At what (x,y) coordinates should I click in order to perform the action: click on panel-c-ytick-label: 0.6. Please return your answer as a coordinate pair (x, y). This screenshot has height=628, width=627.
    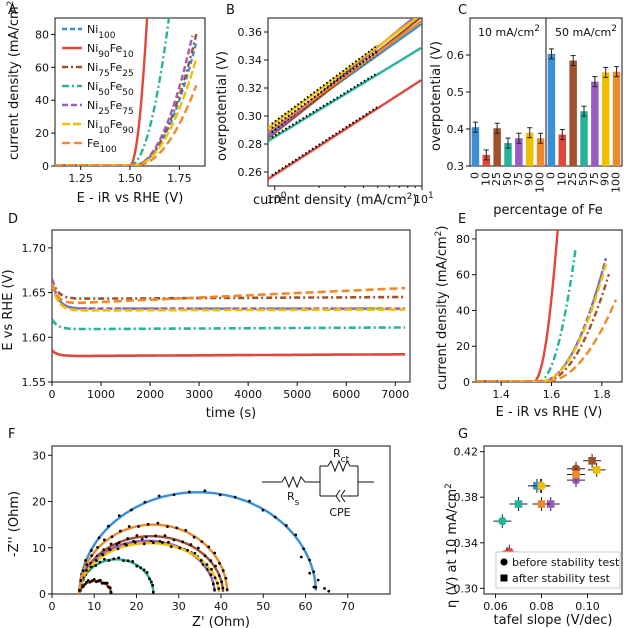
    Looking at the image, I should click on (456, 55).